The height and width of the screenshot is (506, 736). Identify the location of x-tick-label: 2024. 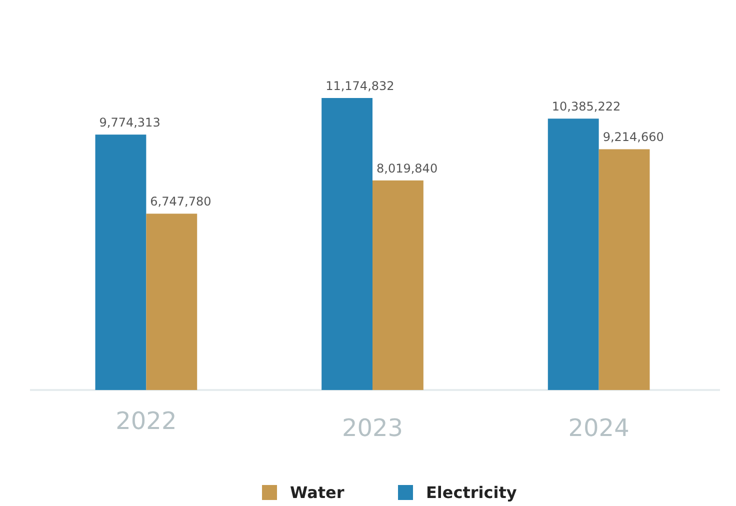
(599, 428).